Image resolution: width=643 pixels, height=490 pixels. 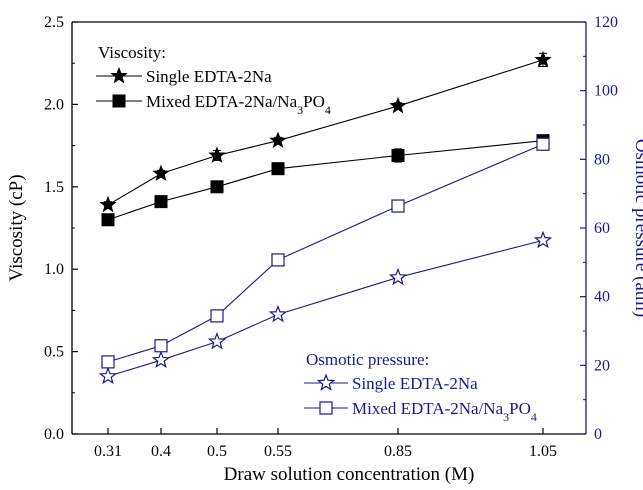 What do you see at coordinates (415, 383) in the screenshot?
I see `legend-osmotic-entry-1: Single EDTA-2Na` at bounding box center [415, 383].